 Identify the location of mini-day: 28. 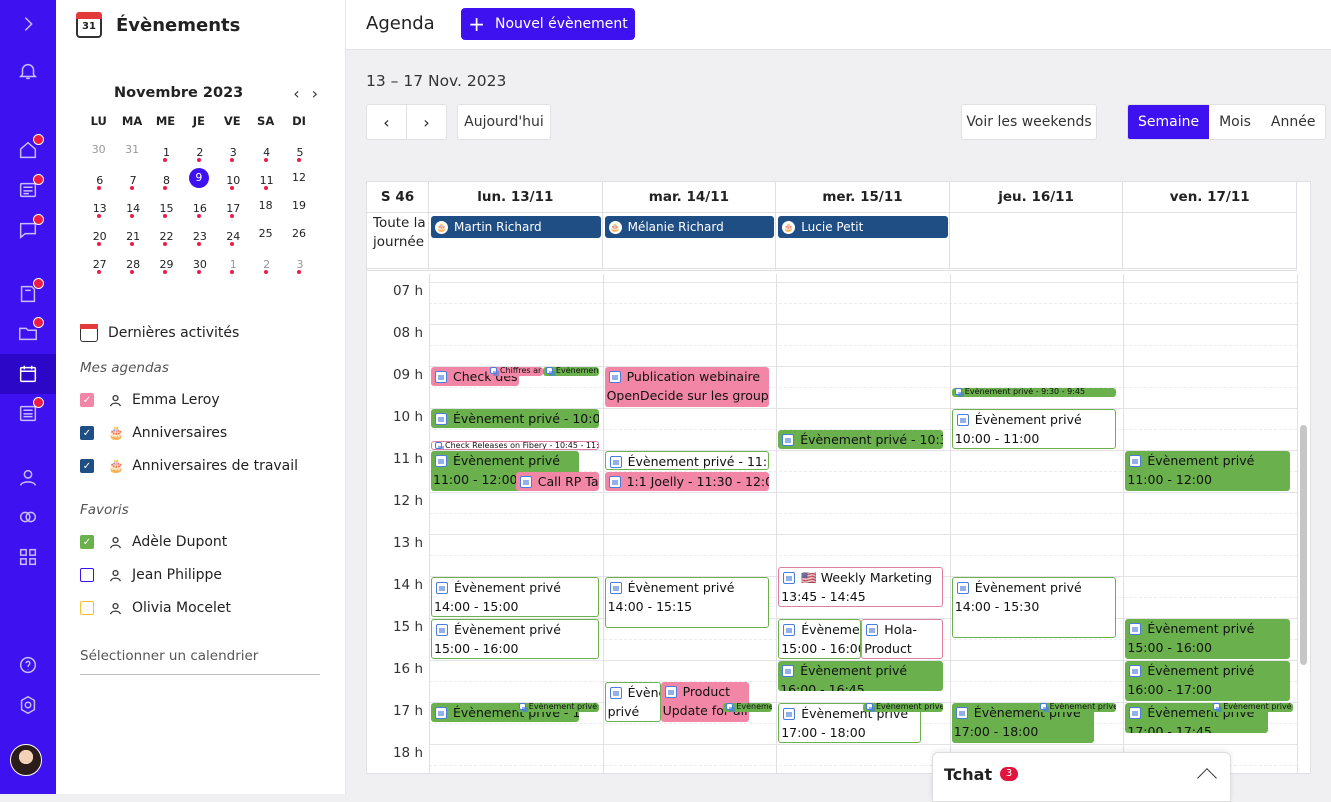
(131, 262).